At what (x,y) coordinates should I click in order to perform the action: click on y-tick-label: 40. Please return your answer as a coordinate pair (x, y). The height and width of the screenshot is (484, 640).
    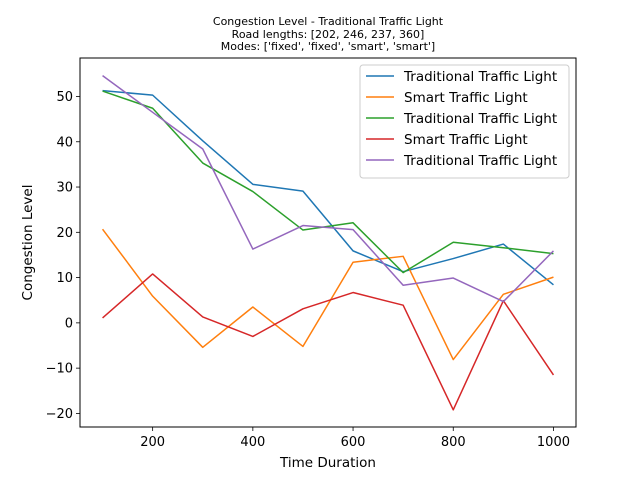
    Looking at the image, I should click on (64, 142).